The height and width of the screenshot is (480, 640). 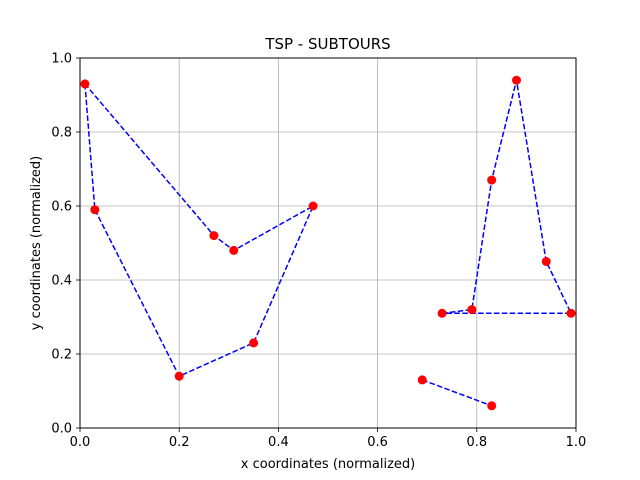 I want to click on y-tick-label-2: 0.4, so click(x=61, y=281).